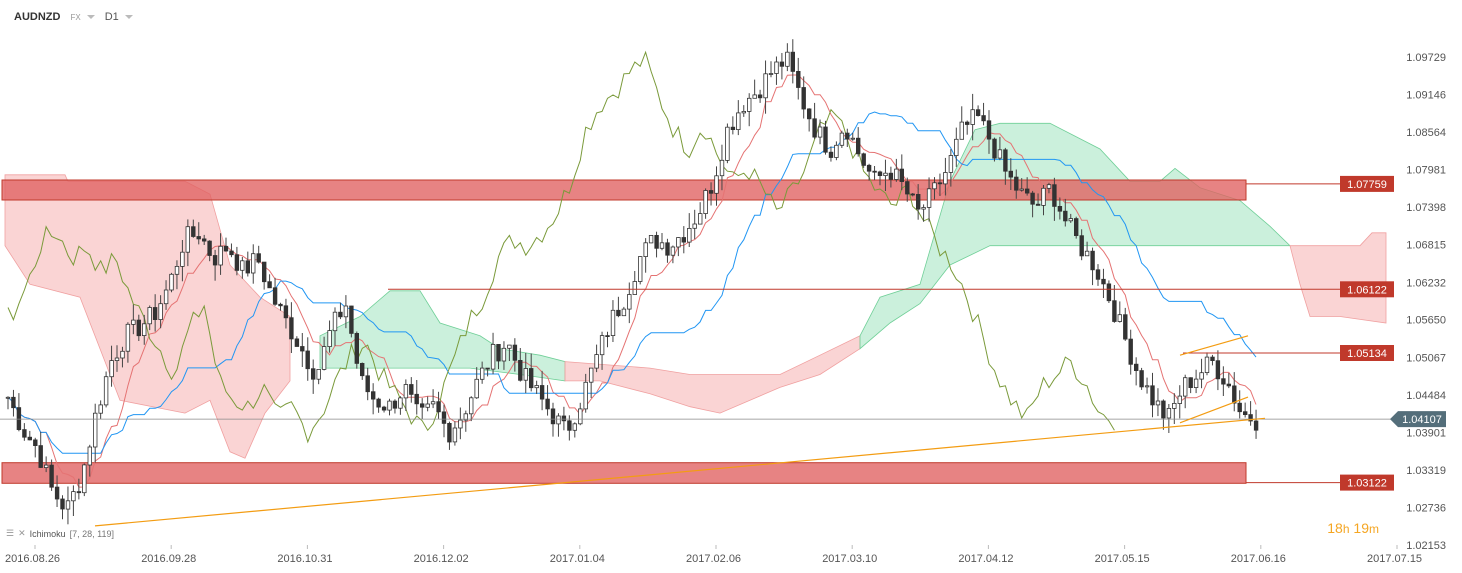  What do you see at coordinates (1214, 345) in the screenshot?
I see `channel-upper-line` at bounding box center [1214, 345].